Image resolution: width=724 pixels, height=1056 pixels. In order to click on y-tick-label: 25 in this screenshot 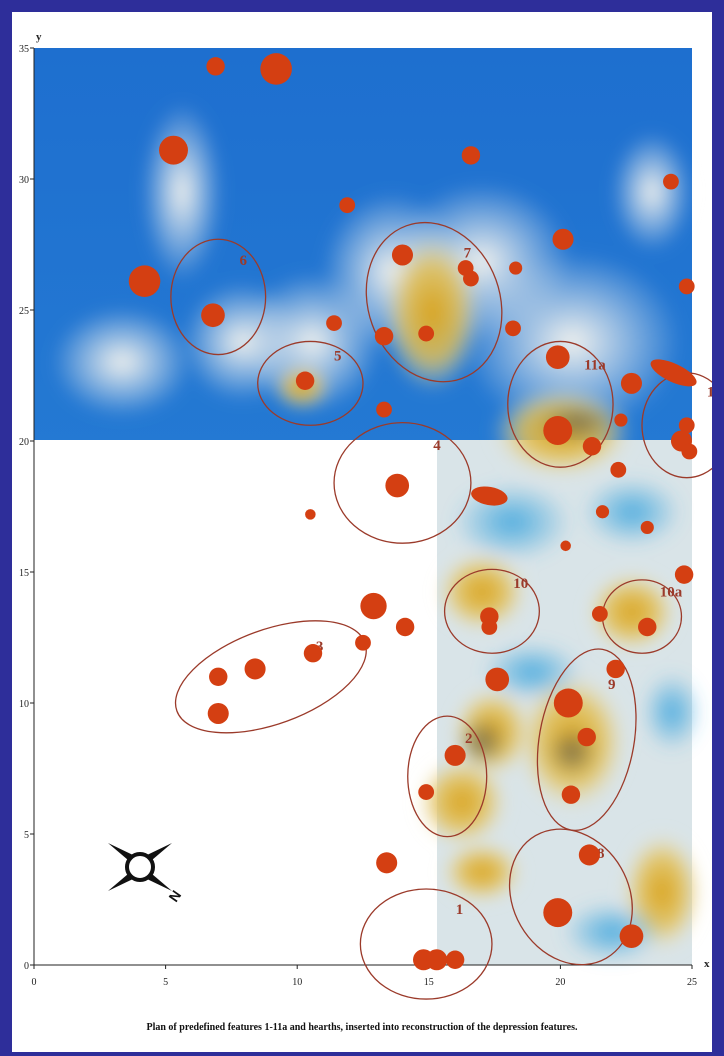, I will do `click(24, 311)`.